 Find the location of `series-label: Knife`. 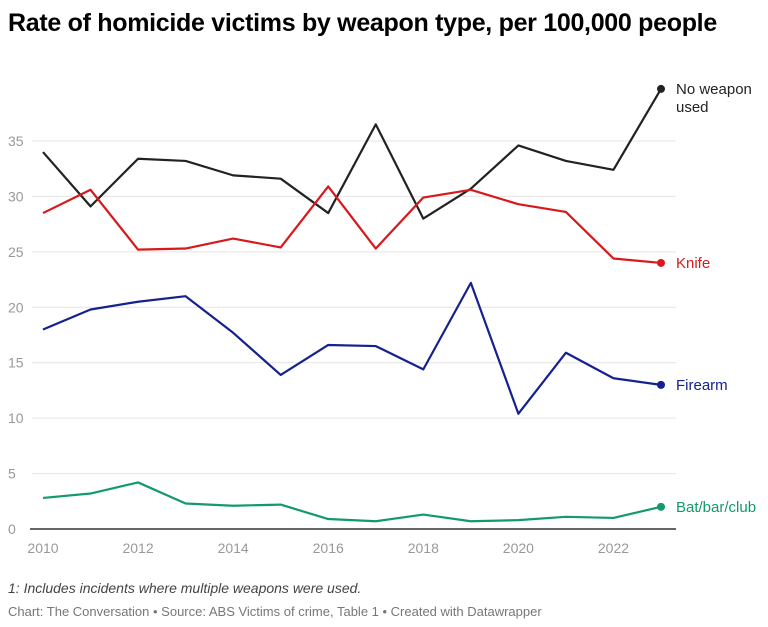

series-label: Knife is located at coordinates (693, 263).